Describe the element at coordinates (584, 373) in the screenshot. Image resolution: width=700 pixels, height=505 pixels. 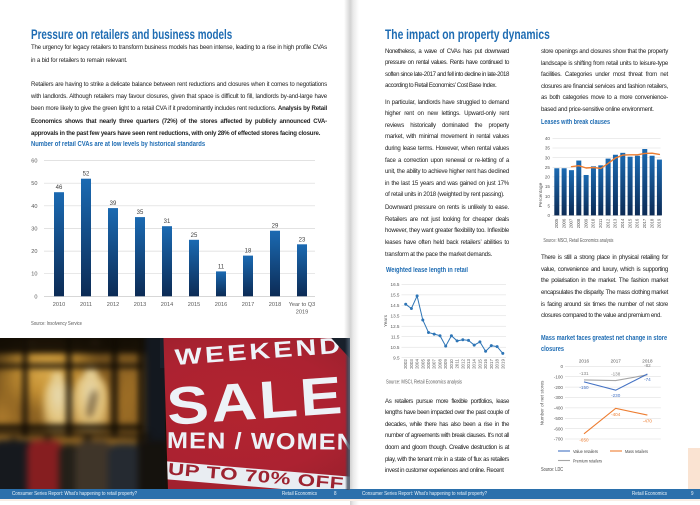
I see `svg-text: -131` at that location.